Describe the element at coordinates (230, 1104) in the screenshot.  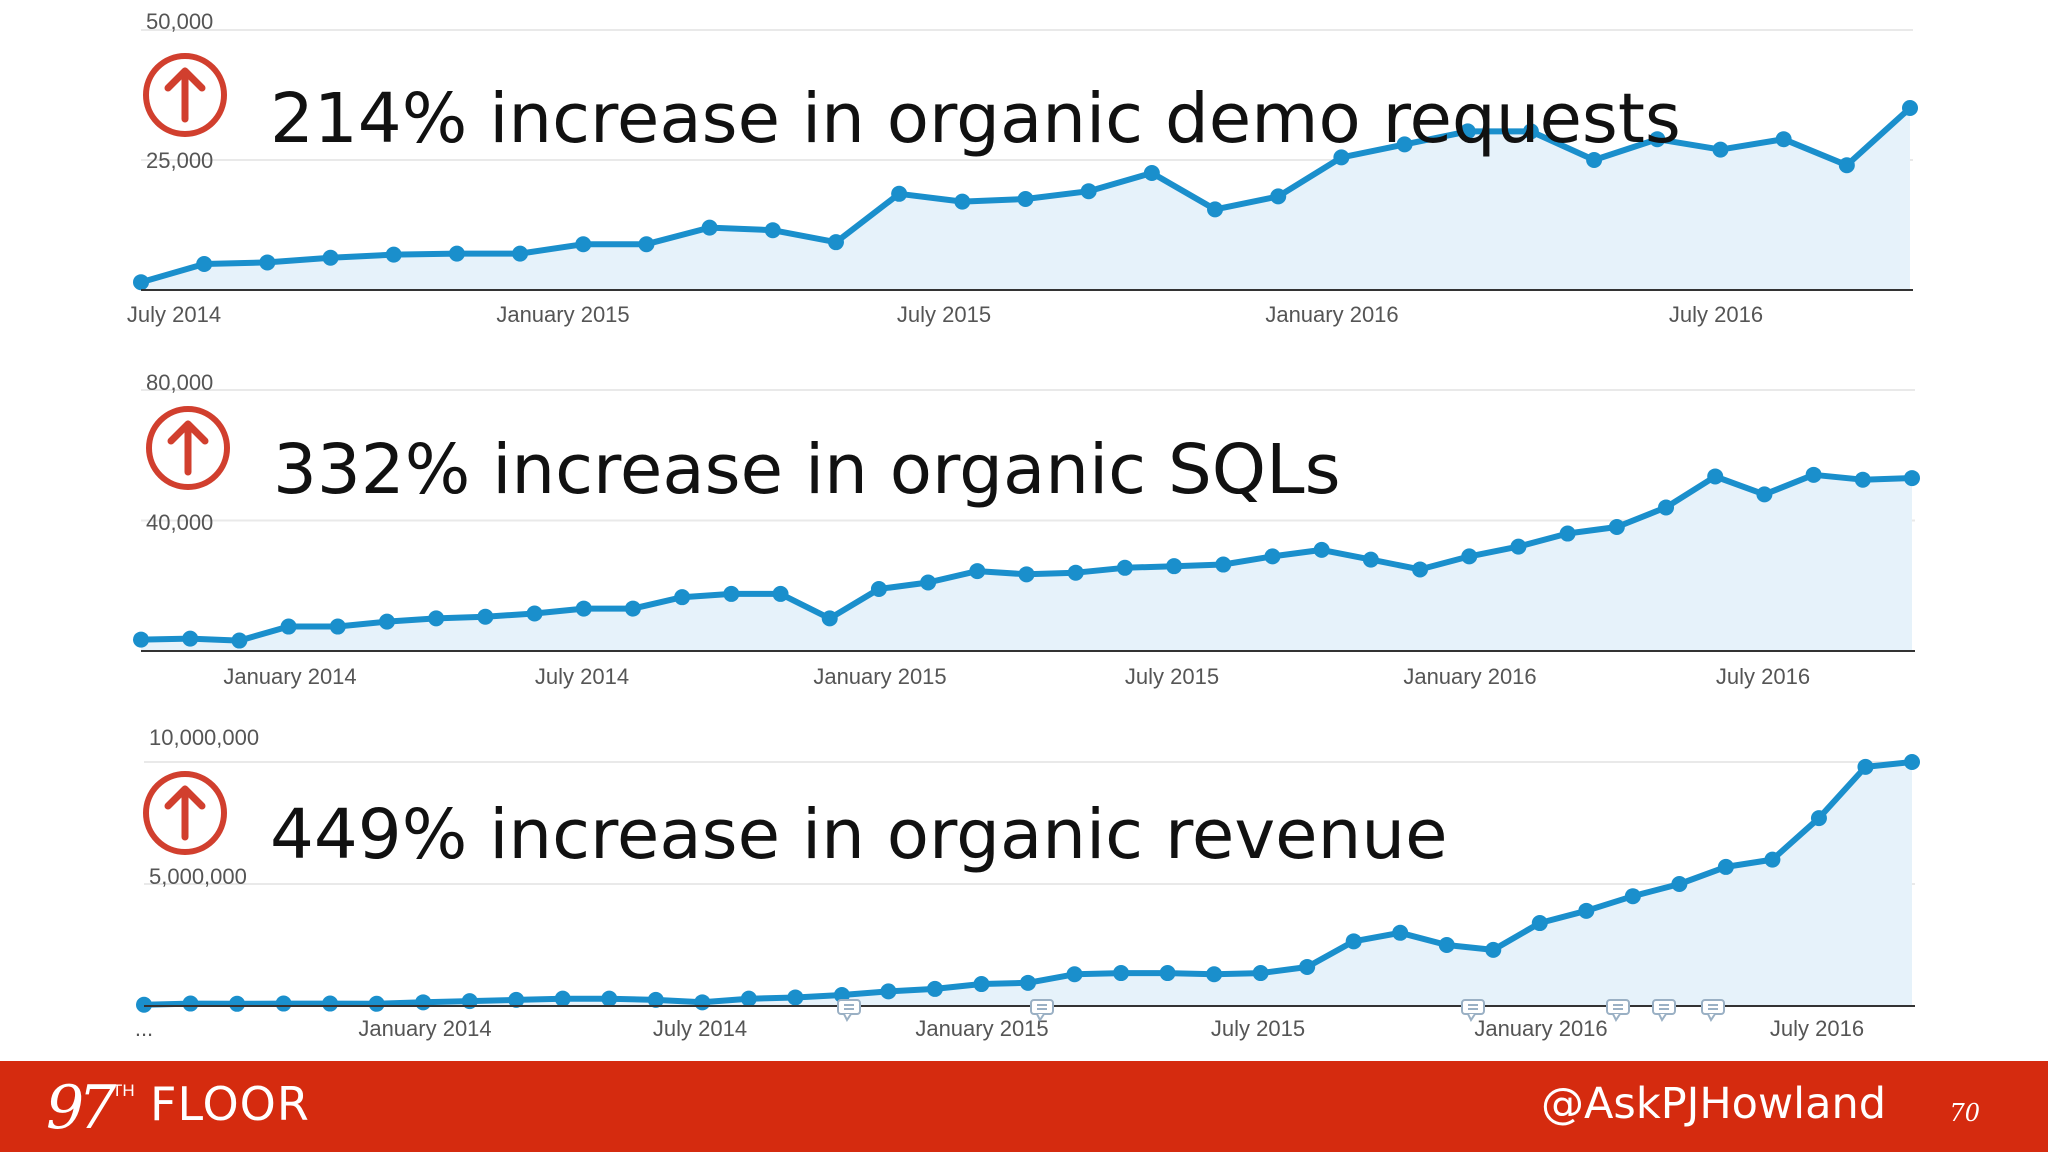
I see `brand-logo-word: FLOOR` at that location.